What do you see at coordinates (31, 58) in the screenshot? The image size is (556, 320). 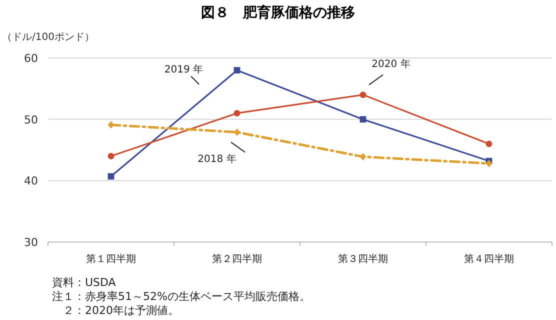 I see `y-tick-label: 60` at bounding box center [31, 58].